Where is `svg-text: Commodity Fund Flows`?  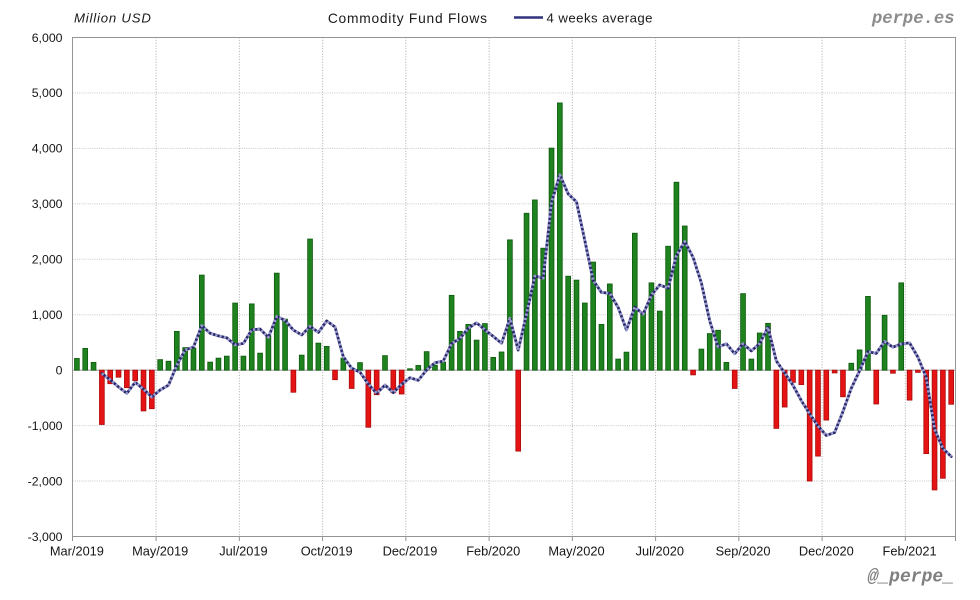
svg-text: Commodity Fund Flows is located at coordinates (408, 18).